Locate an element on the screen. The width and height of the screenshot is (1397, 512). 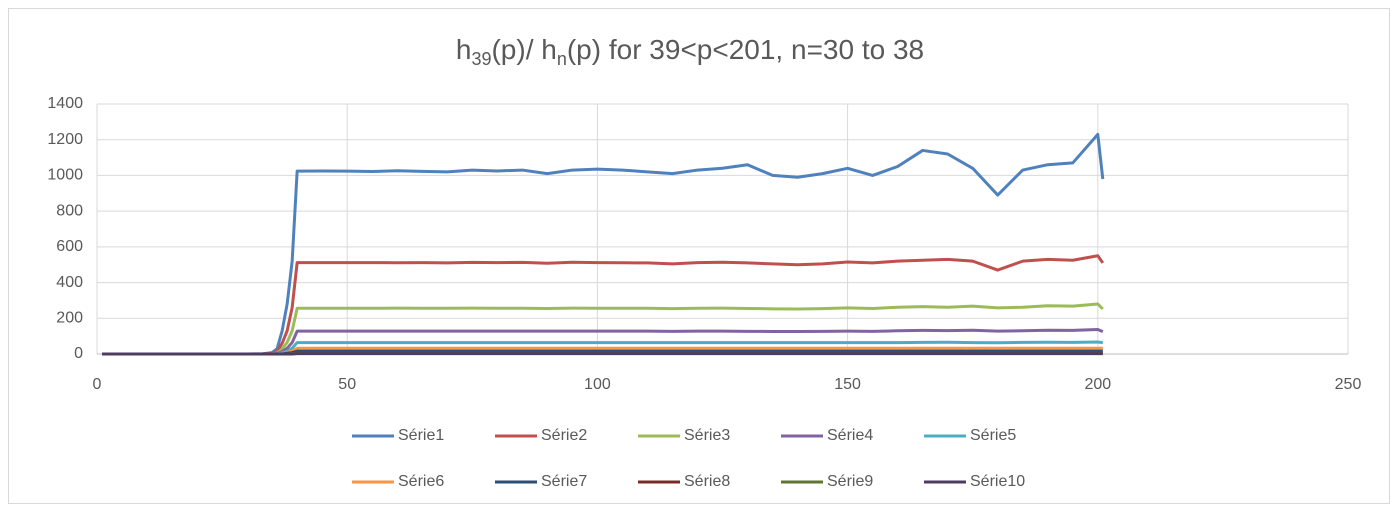
legend-label: Série4 is located at coordinates (850, 435).